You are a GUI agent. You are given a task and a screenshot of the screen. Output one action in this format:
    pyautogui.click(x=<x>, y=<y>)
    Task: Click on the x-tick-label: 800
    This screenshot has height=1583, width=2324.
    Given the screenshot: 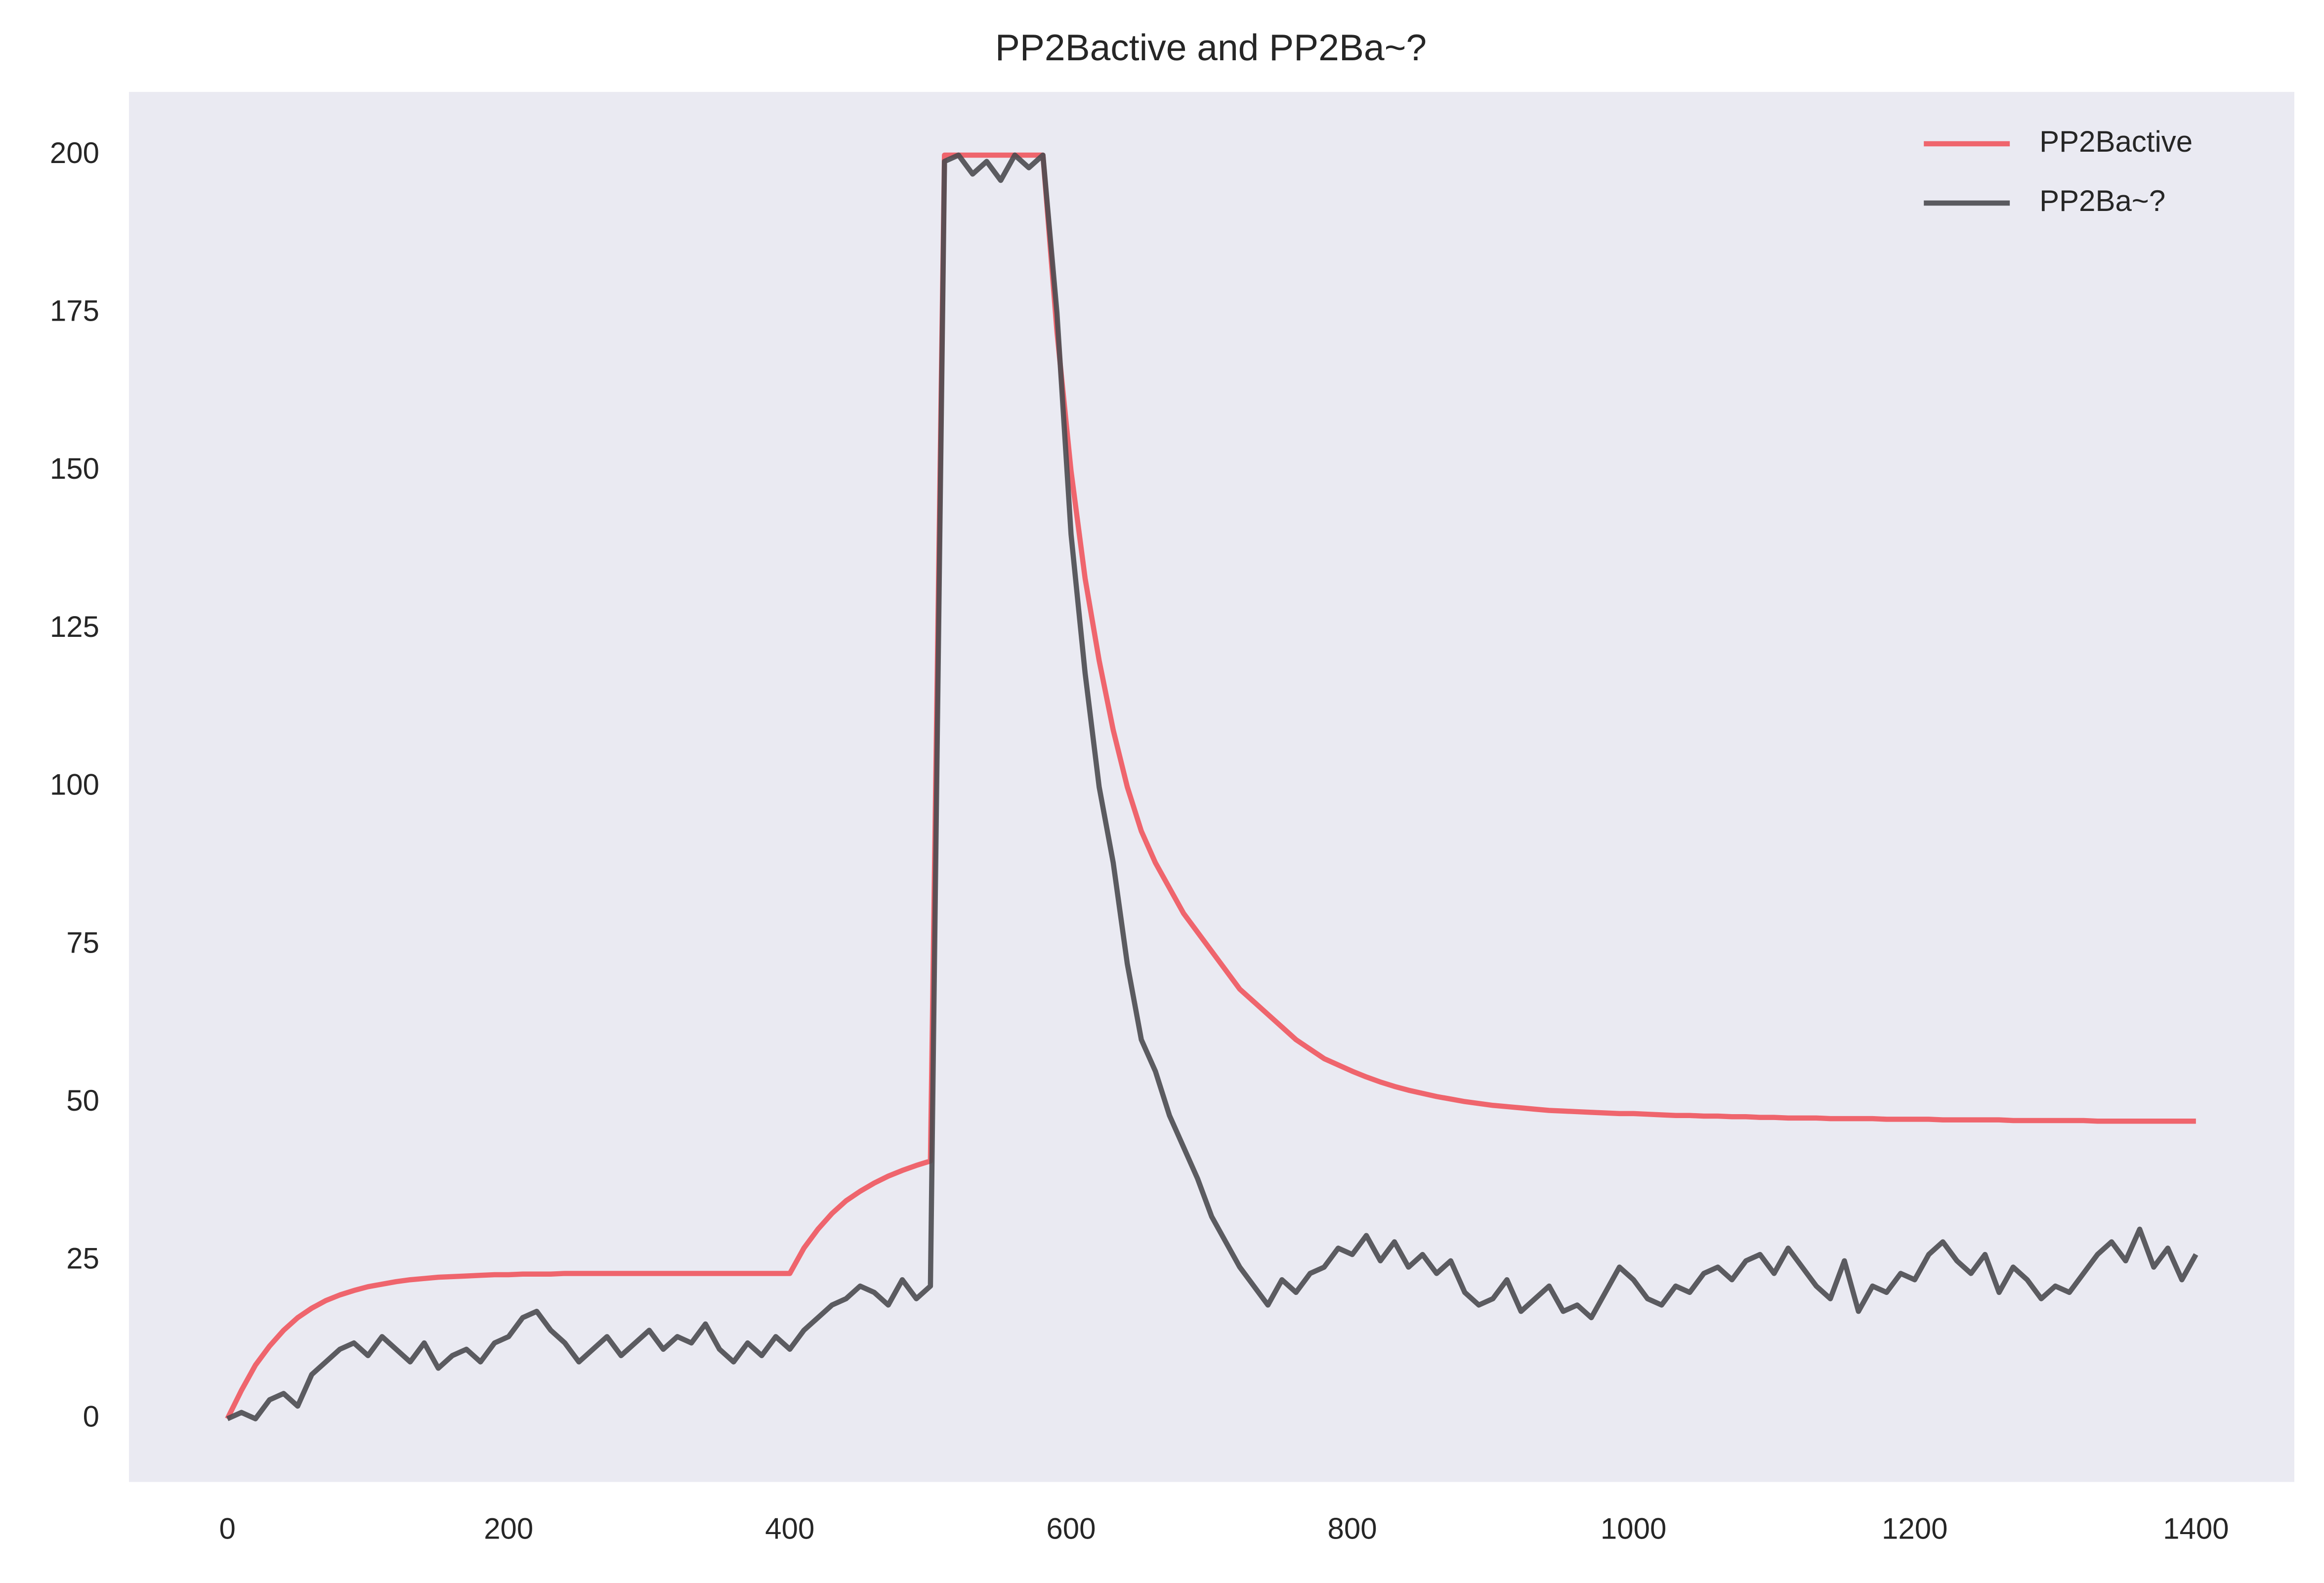 What is the action you would take?
    pyautogui.click(x=1352, y=1528)
    